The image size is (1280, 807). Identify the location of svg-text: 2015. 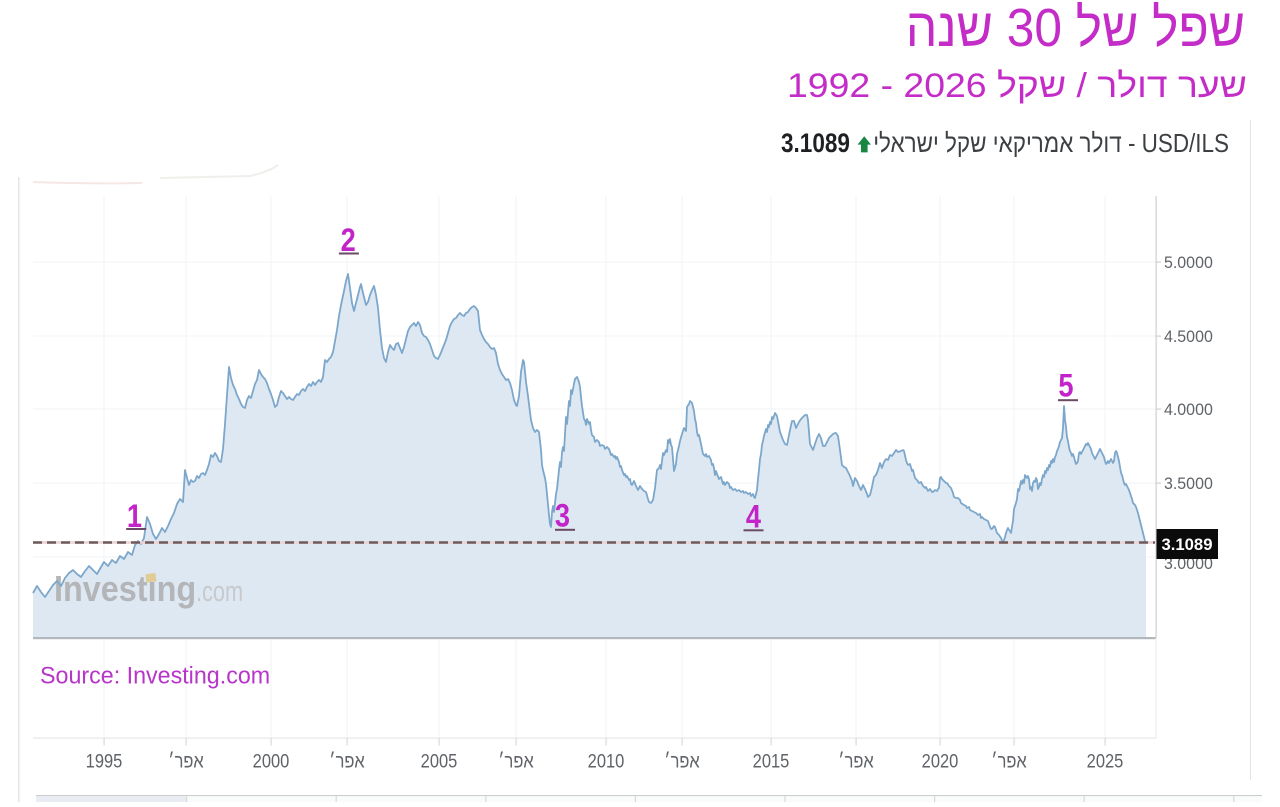
(771, 761).